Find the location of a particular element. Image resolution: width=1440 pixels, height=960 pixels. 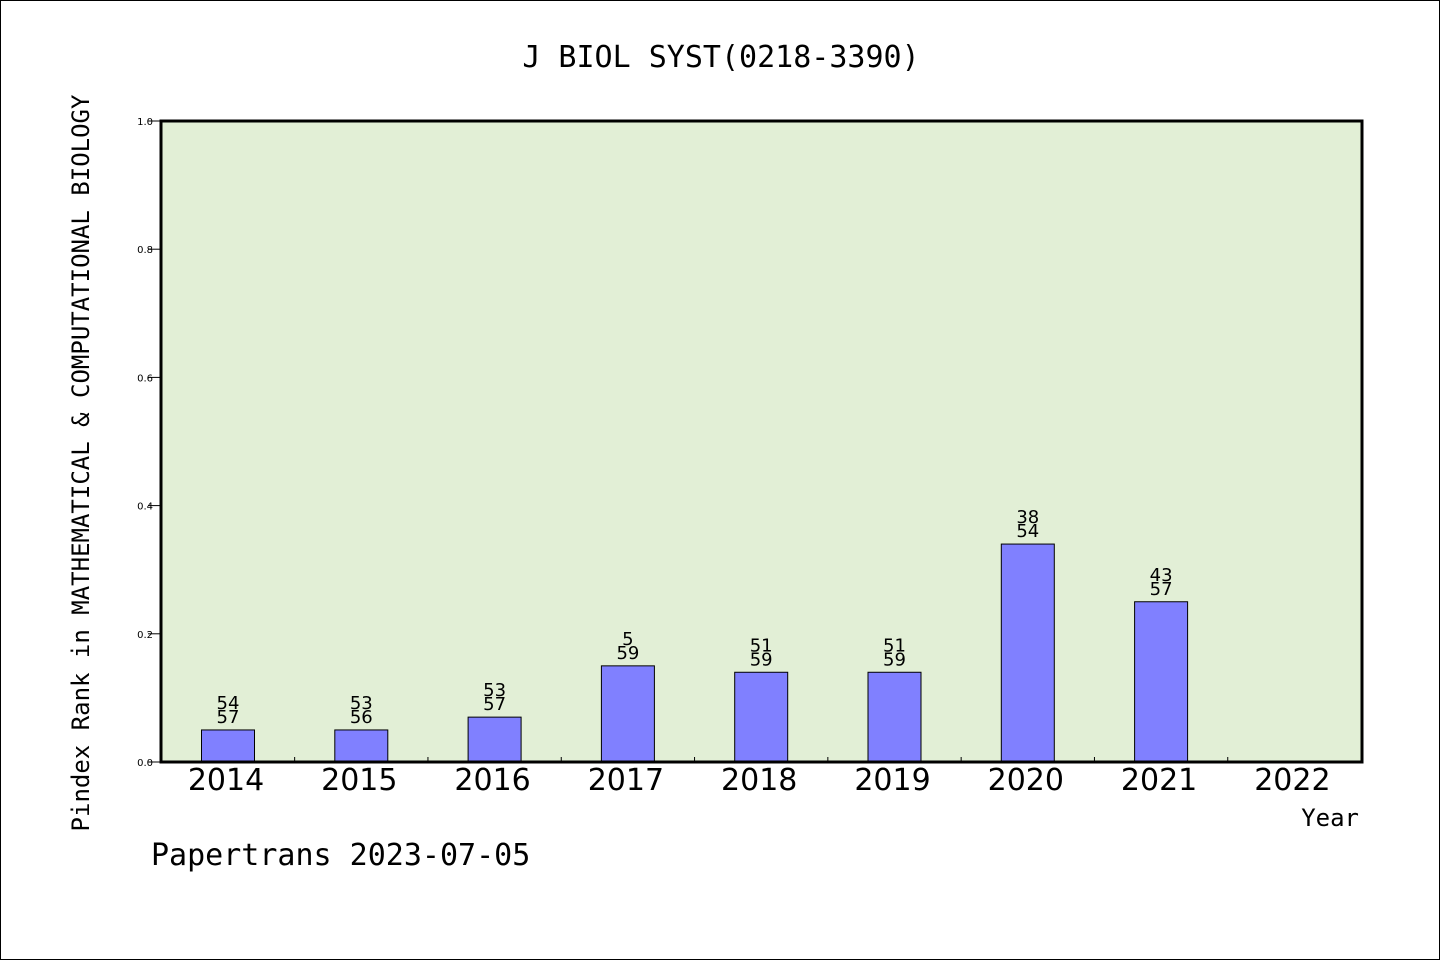

y-tick-label: 0.0 is located at coordinates (145, 763).